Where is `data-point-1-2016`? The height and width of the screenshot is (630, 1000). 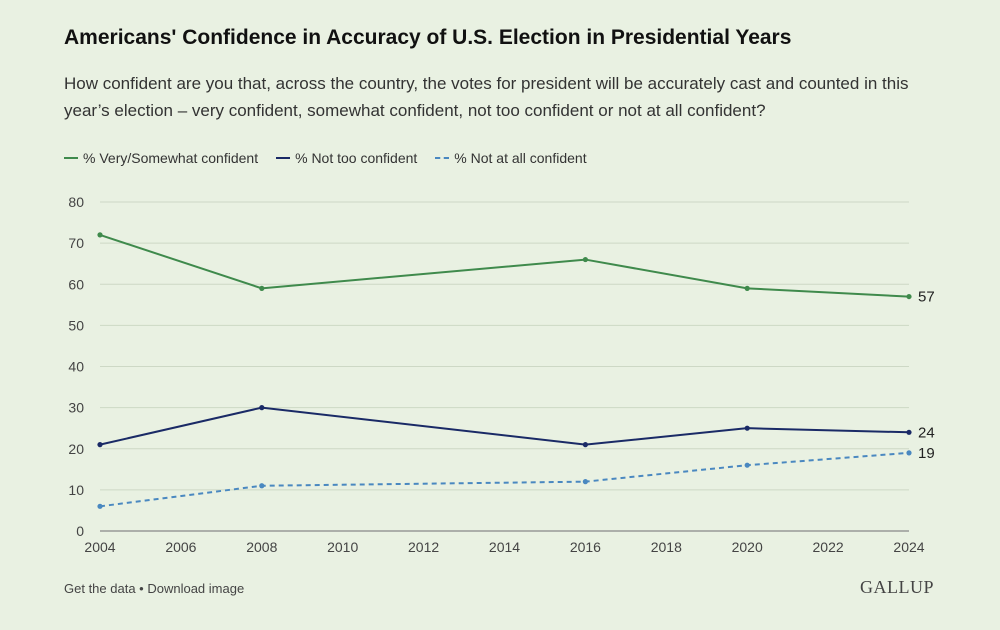
data-point-1-2016 is located at coordinates (585, 445).